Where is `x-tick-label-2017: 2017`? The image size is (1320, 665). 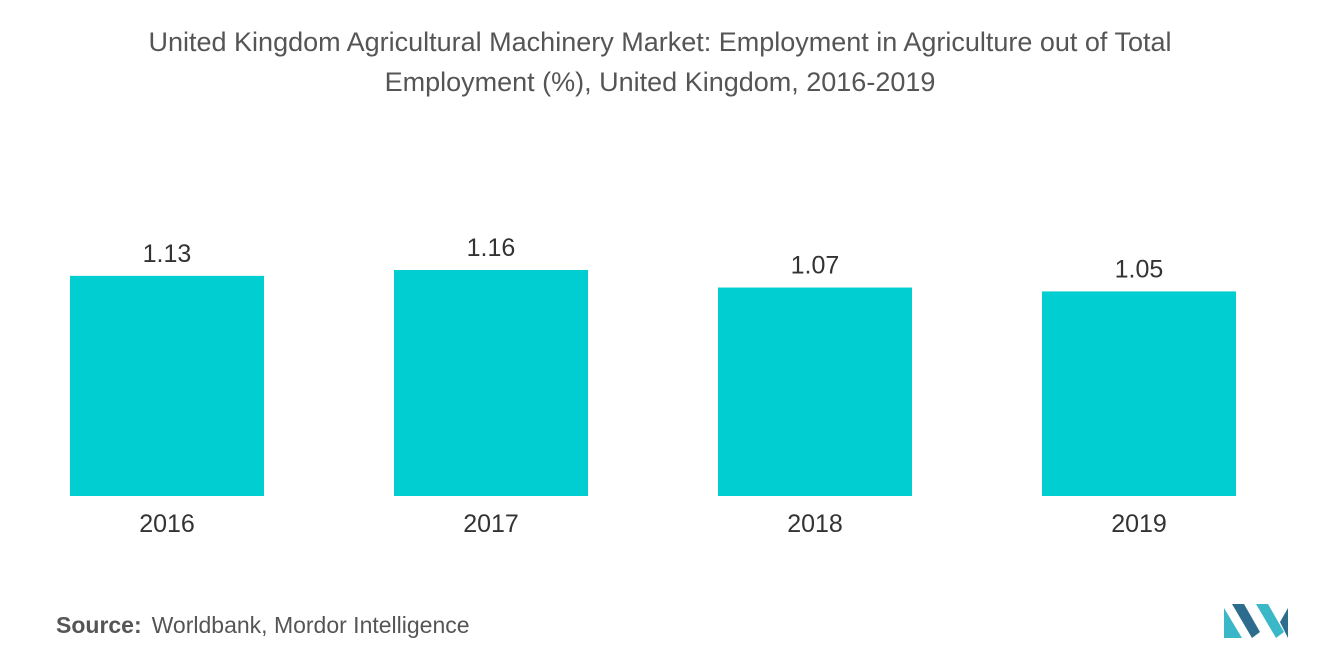
x-tick-label-2017: 2017 is located at coordinates (491, 524).